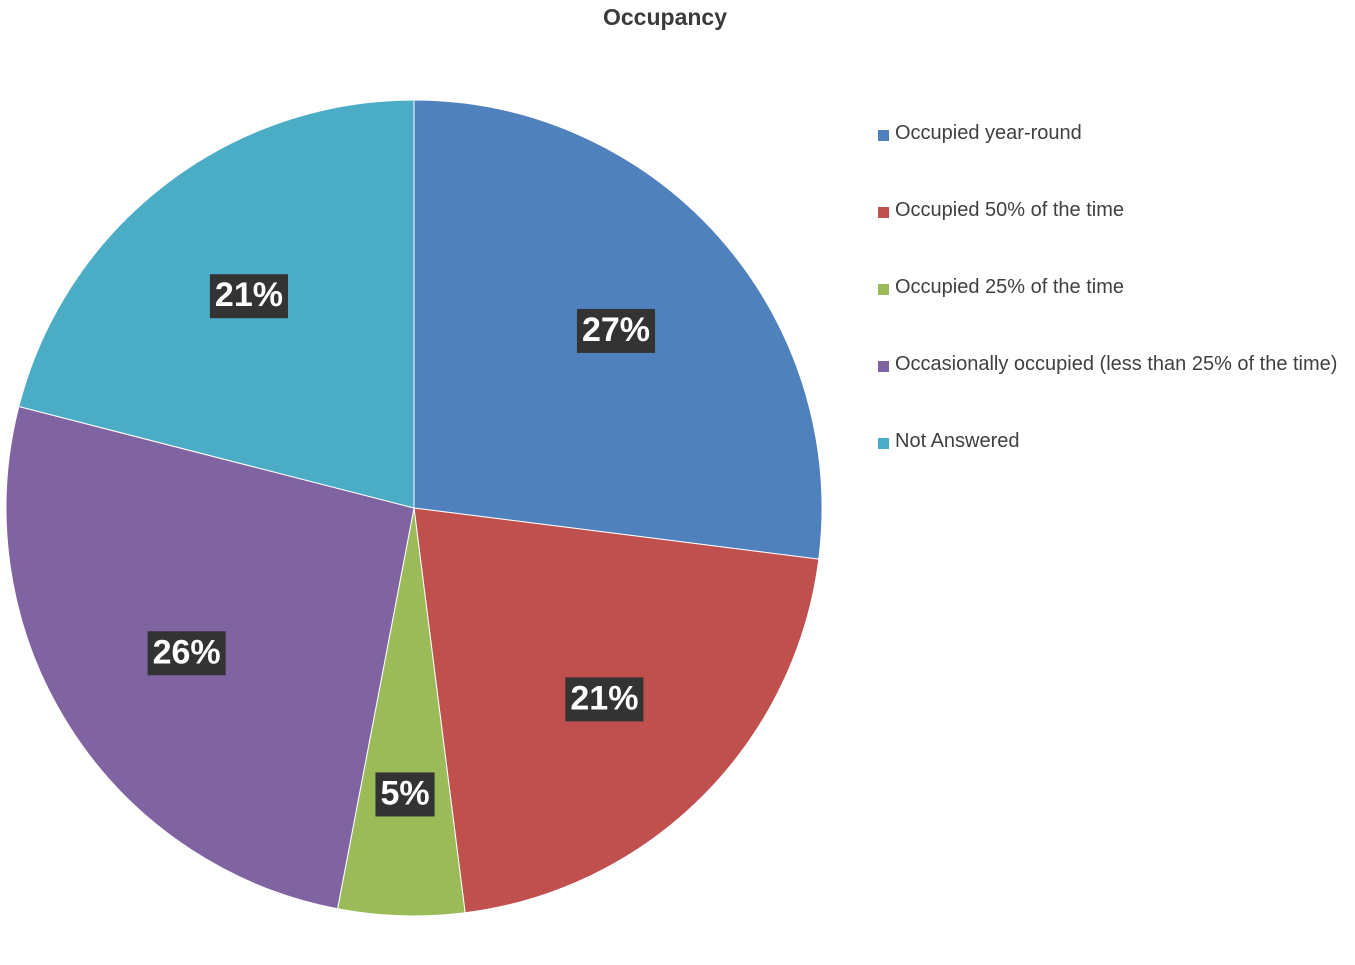  I want to click on data-label-4: 26%, so click(186, 653).